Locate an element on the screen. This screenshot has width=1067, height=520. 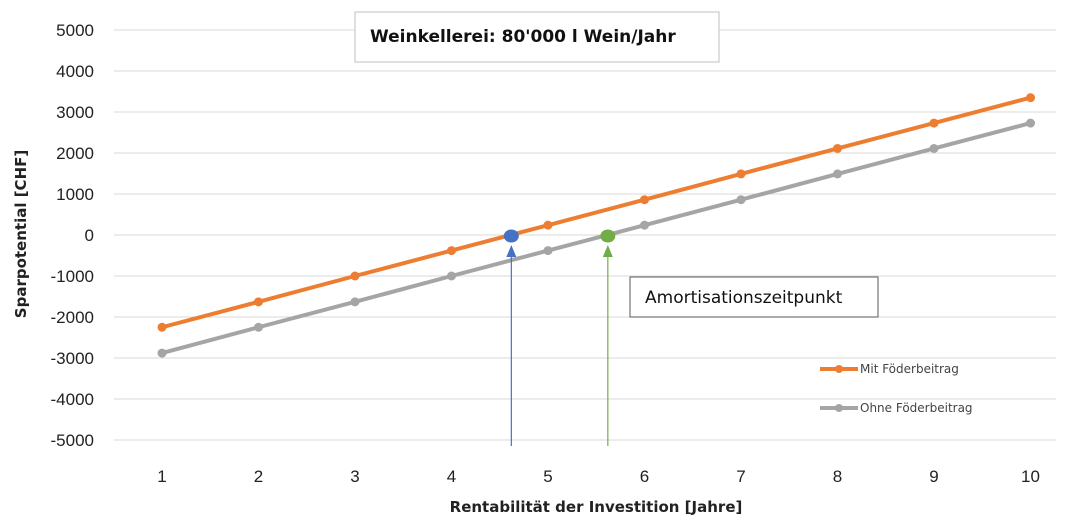
y-tick-label: -4000 is located at coordinates (72, 399).